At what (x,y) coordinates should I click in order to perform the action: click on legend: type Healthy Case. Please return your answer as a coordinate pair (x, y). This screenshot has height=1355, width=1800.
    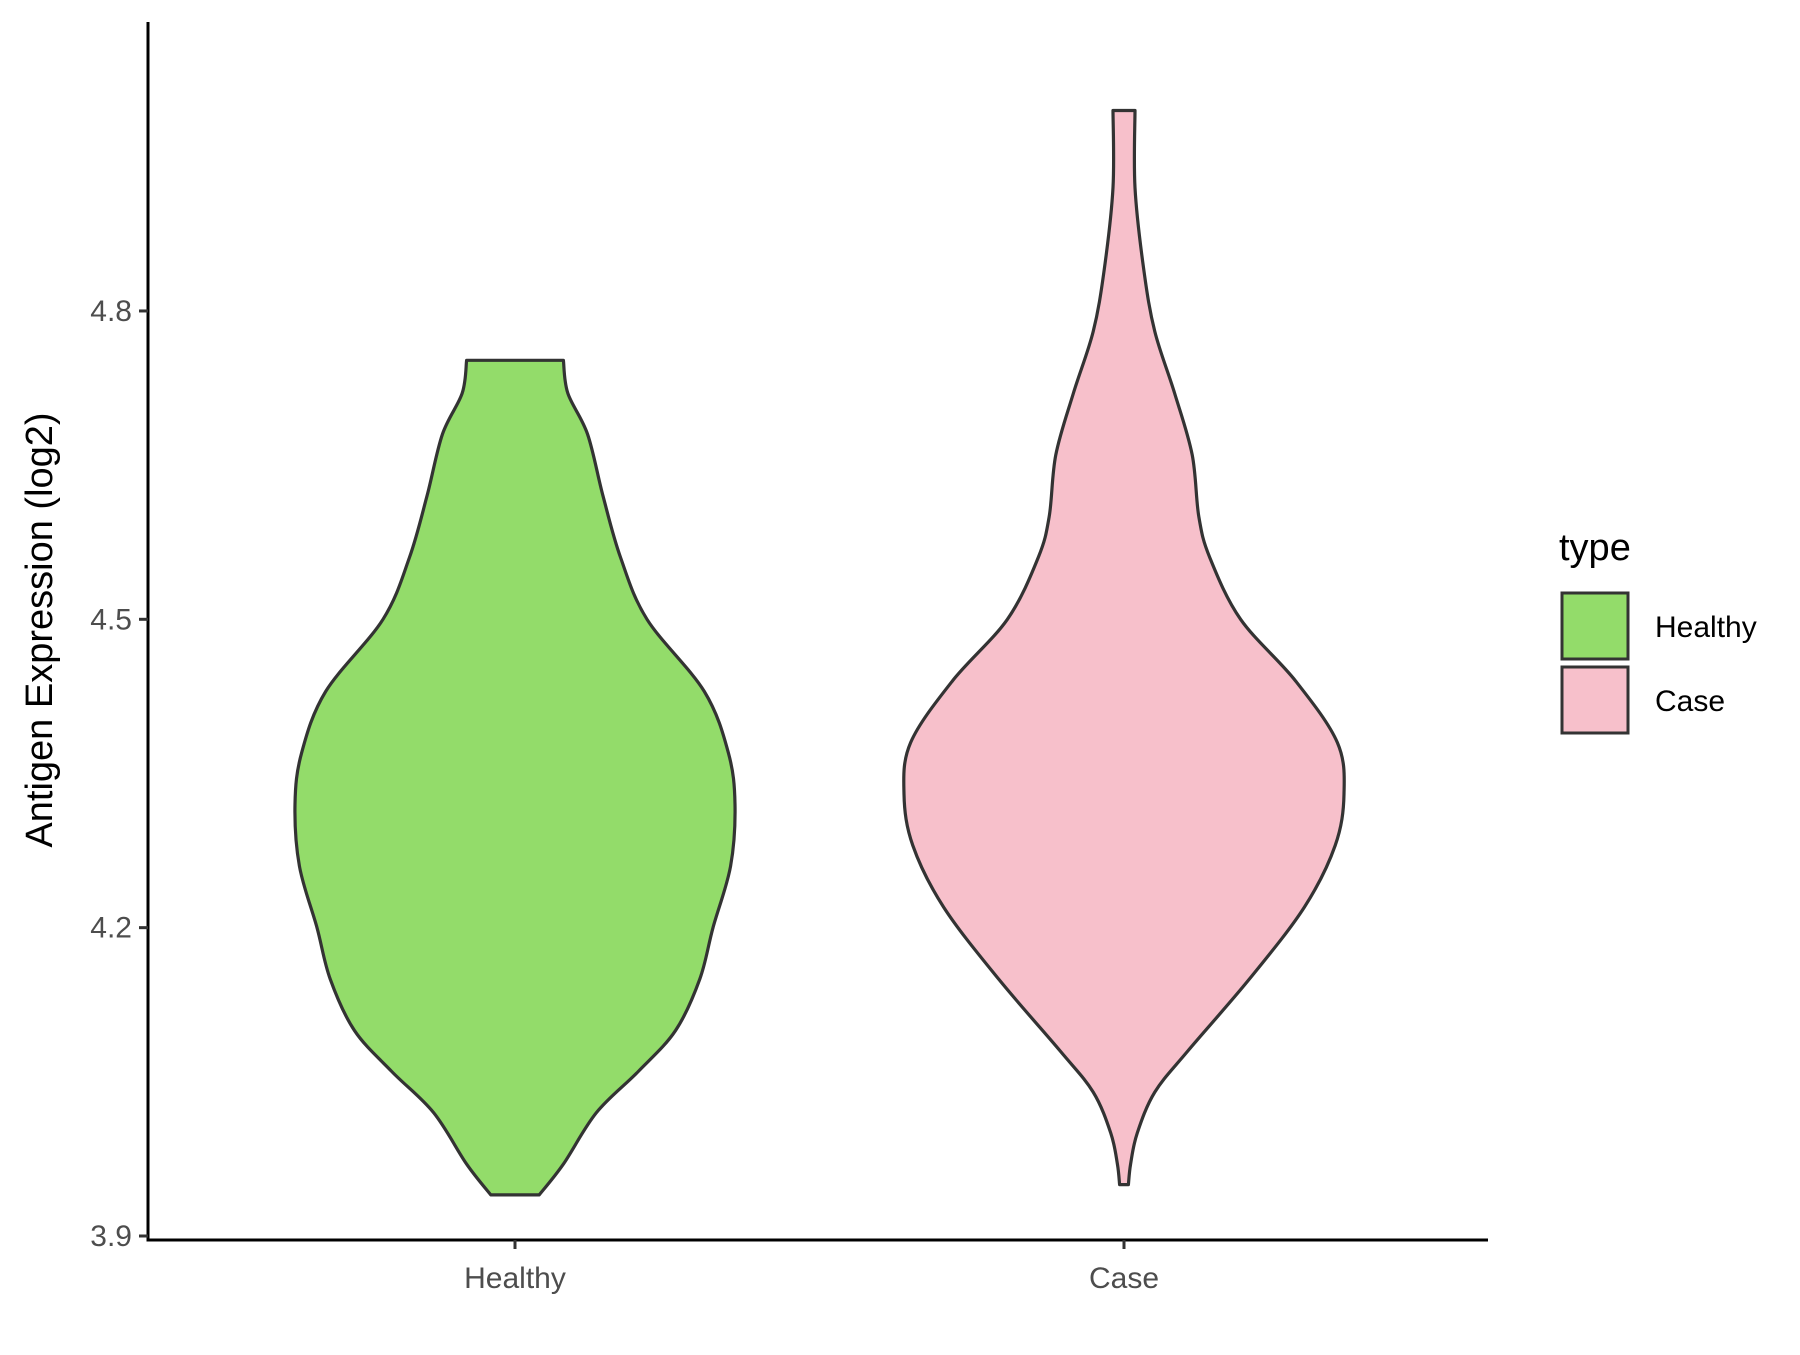
    Looking at the image, I should click on (1658, 631).